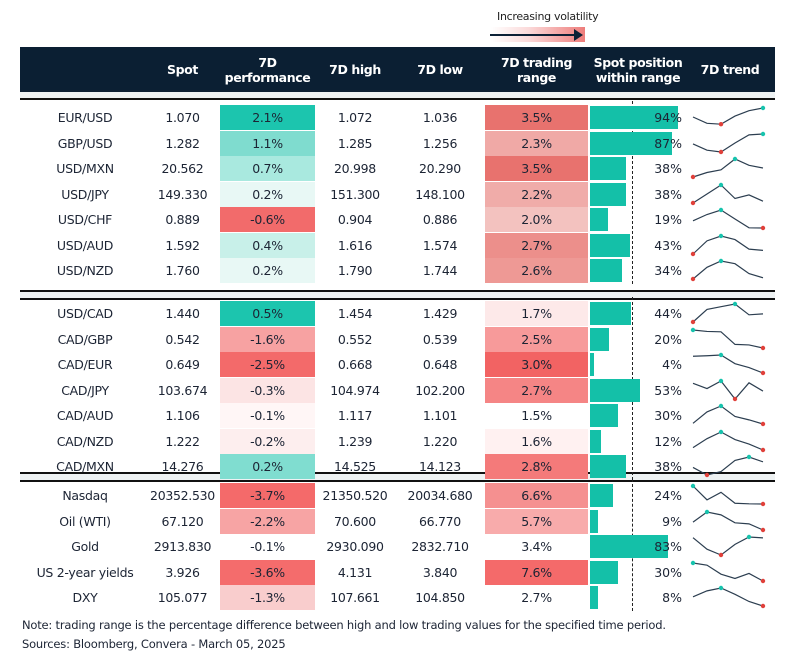 The width and height of the screenshot is (798, 664). I want to click on perf-value: -0.3%, so click(267, 390).